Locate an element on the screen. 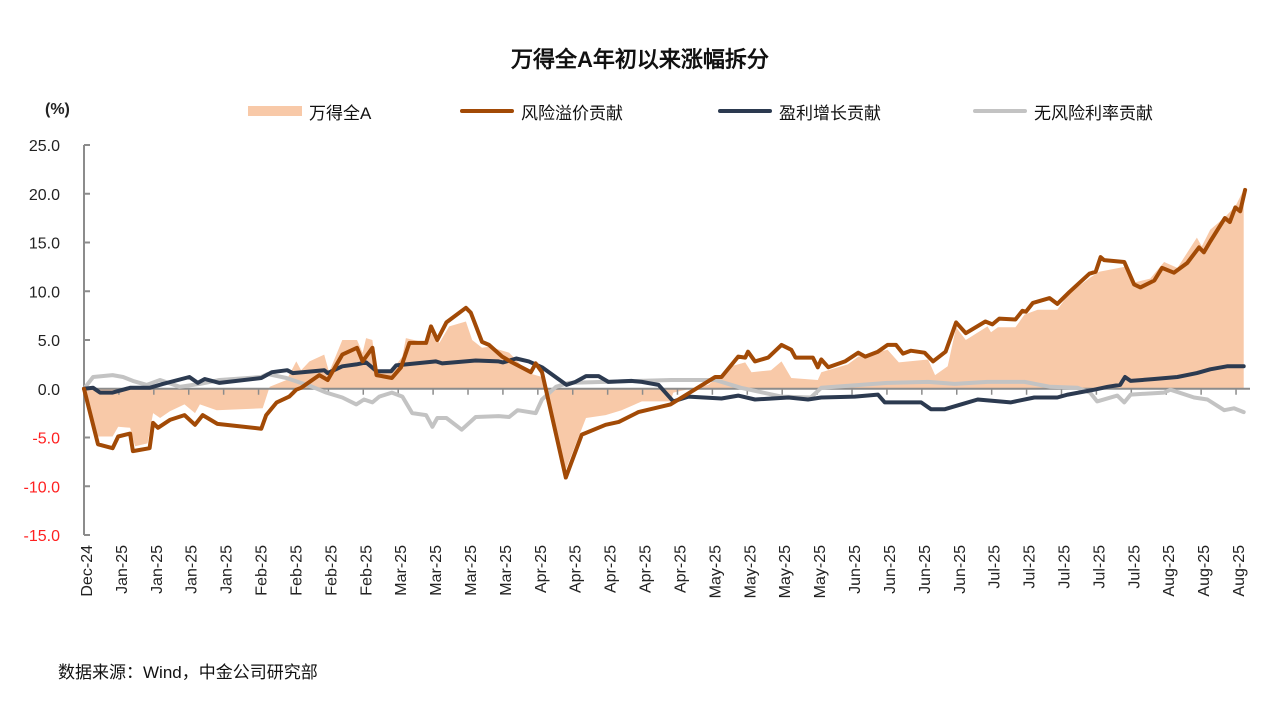 The width and height of the screenshot is (1280, 720). legend-item-risk-premium: 风险溢价贡献 is located at coordinates (541, 112).